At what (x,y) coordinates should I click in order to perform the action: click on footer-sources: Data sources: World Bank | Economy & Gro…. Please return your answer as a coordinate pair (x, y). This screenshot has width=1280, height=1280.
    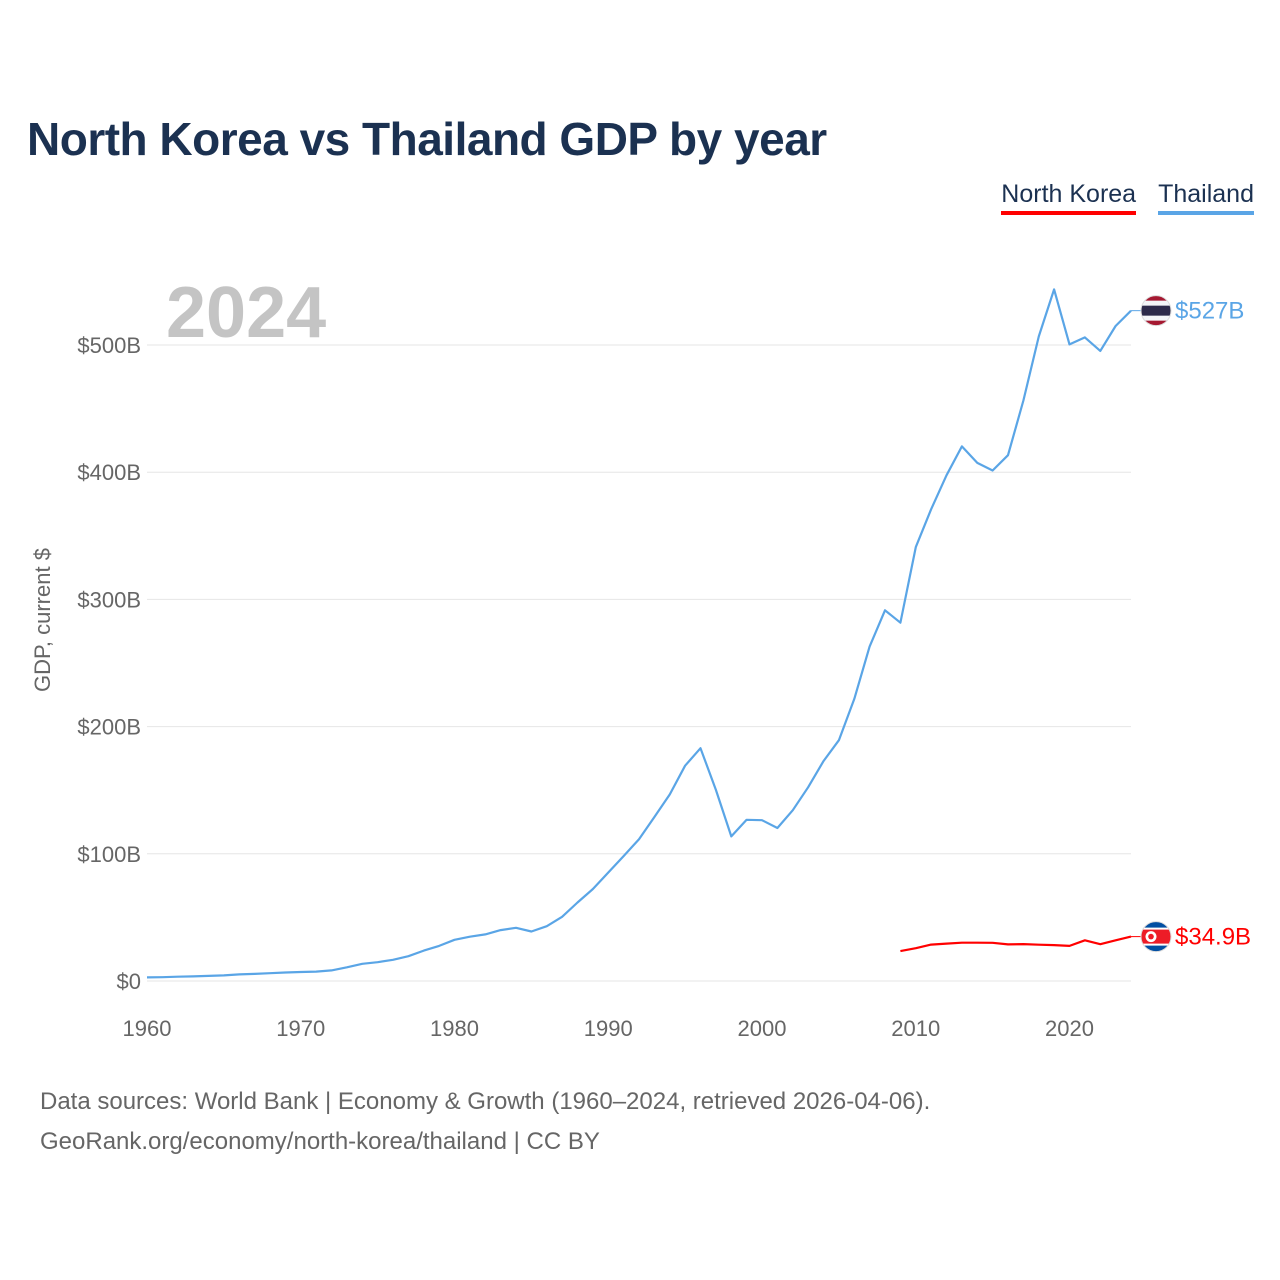
    Looking at the image, I should click on (485, 1101).